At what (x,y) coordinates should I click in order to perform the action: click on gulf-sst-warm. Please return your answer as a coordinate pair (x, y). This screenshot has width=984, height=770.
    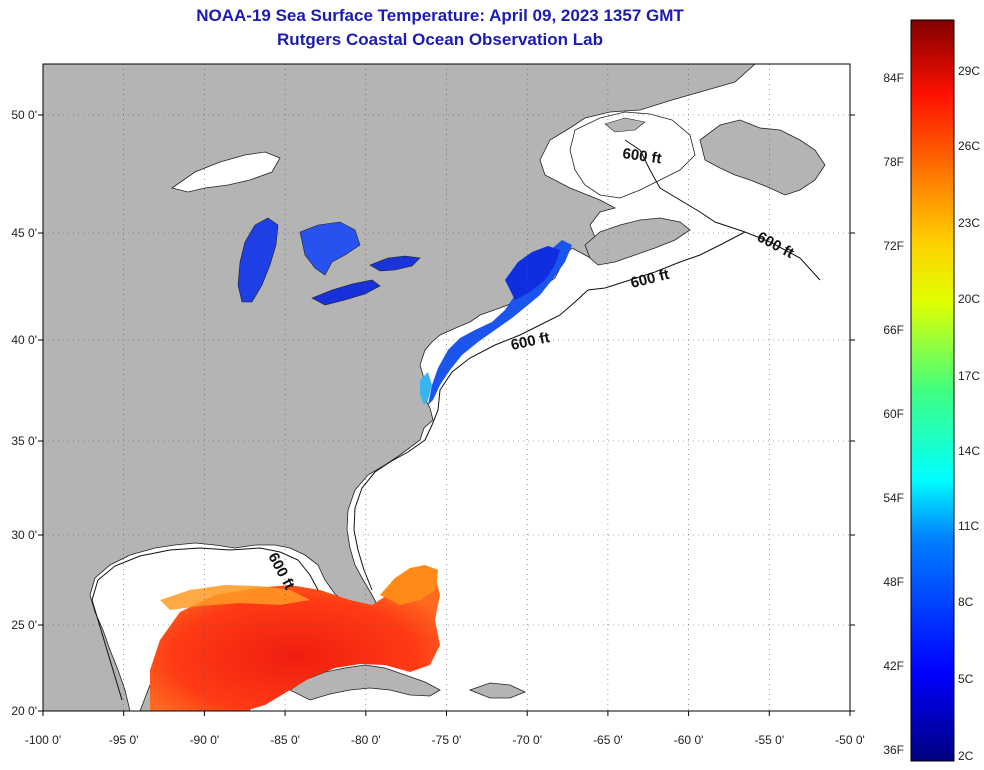
    Looking at the image, I should click on (295, 643).